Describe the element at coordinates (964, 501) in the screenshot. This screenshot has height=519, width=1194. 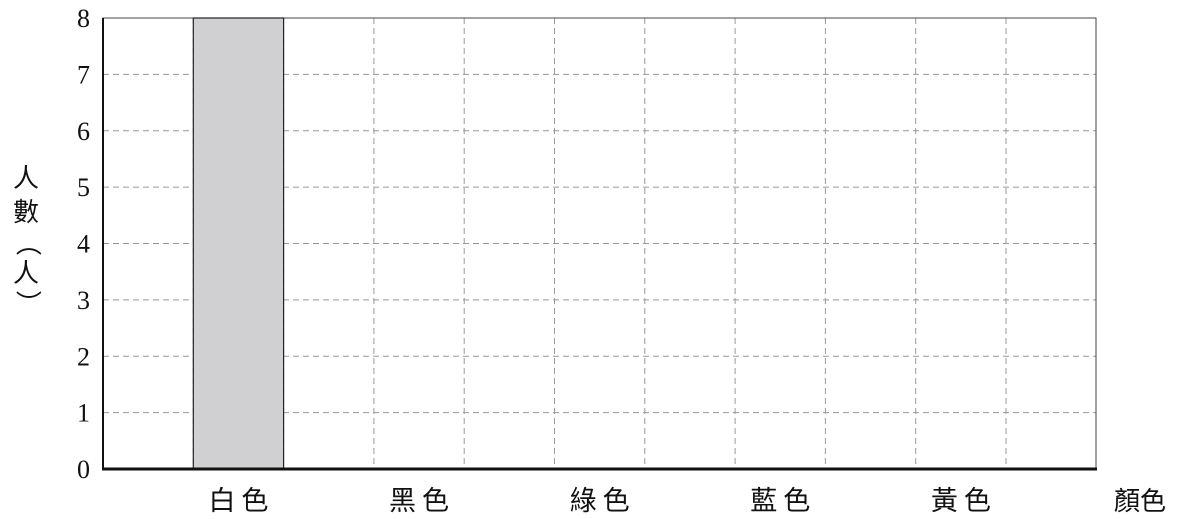
I see `x-category-label: 黃色` at that location.